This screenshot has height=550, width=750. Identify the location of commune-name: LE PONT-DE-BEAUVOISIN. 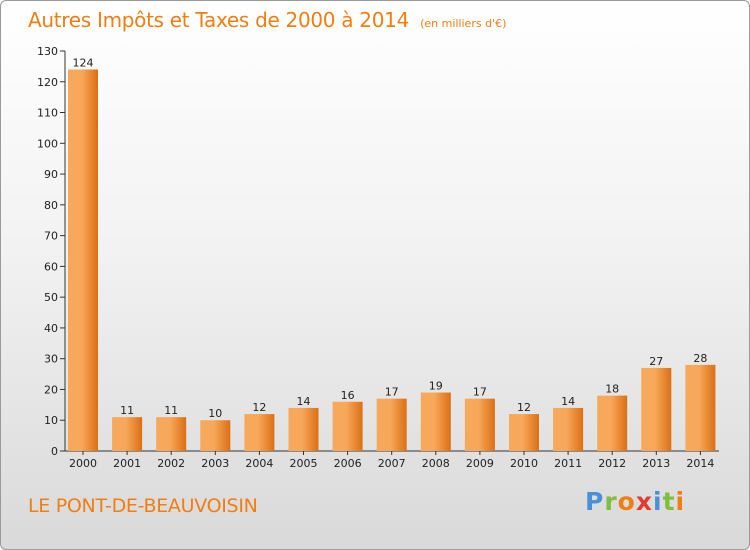
(143, 506).